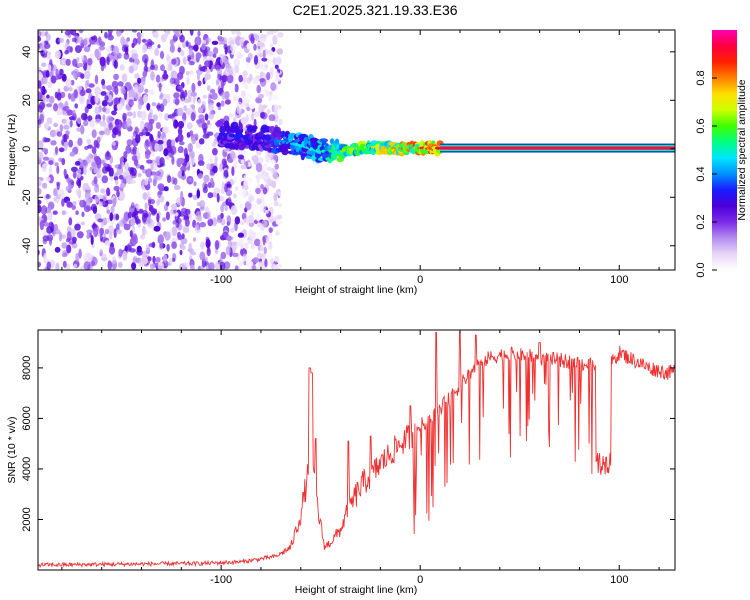  Describe the element at coordinates (701, 125) in the screenshot. I see `colorbar-tick-label: 0.6` at that location.